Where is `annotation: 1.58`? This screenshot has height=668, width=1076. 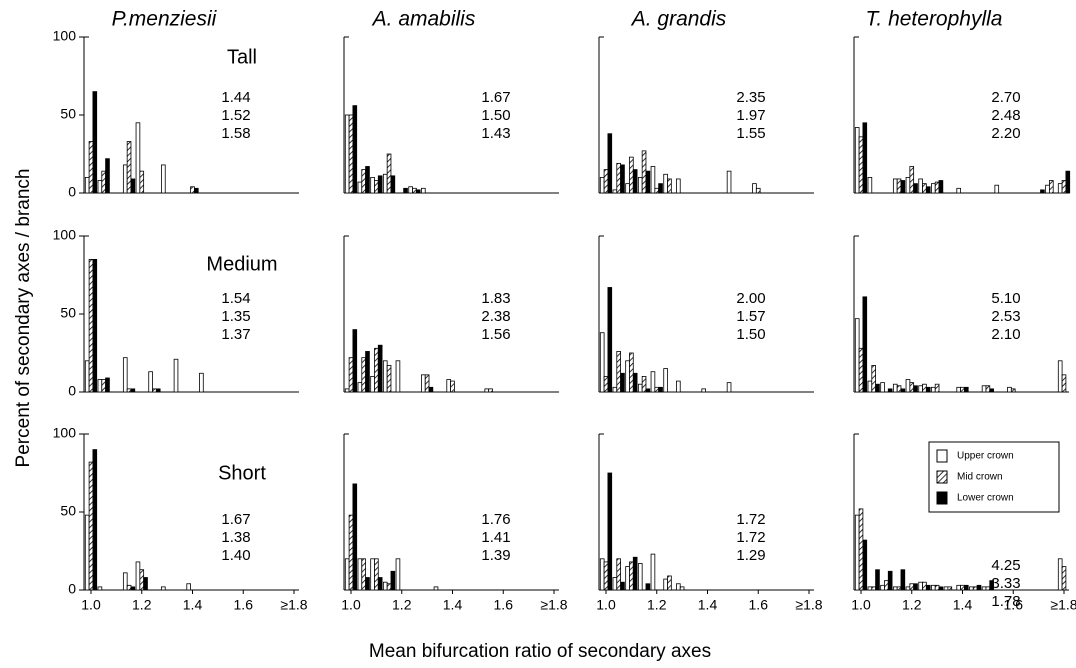
annotation: 1.58 is located at coordinates (235, 133).